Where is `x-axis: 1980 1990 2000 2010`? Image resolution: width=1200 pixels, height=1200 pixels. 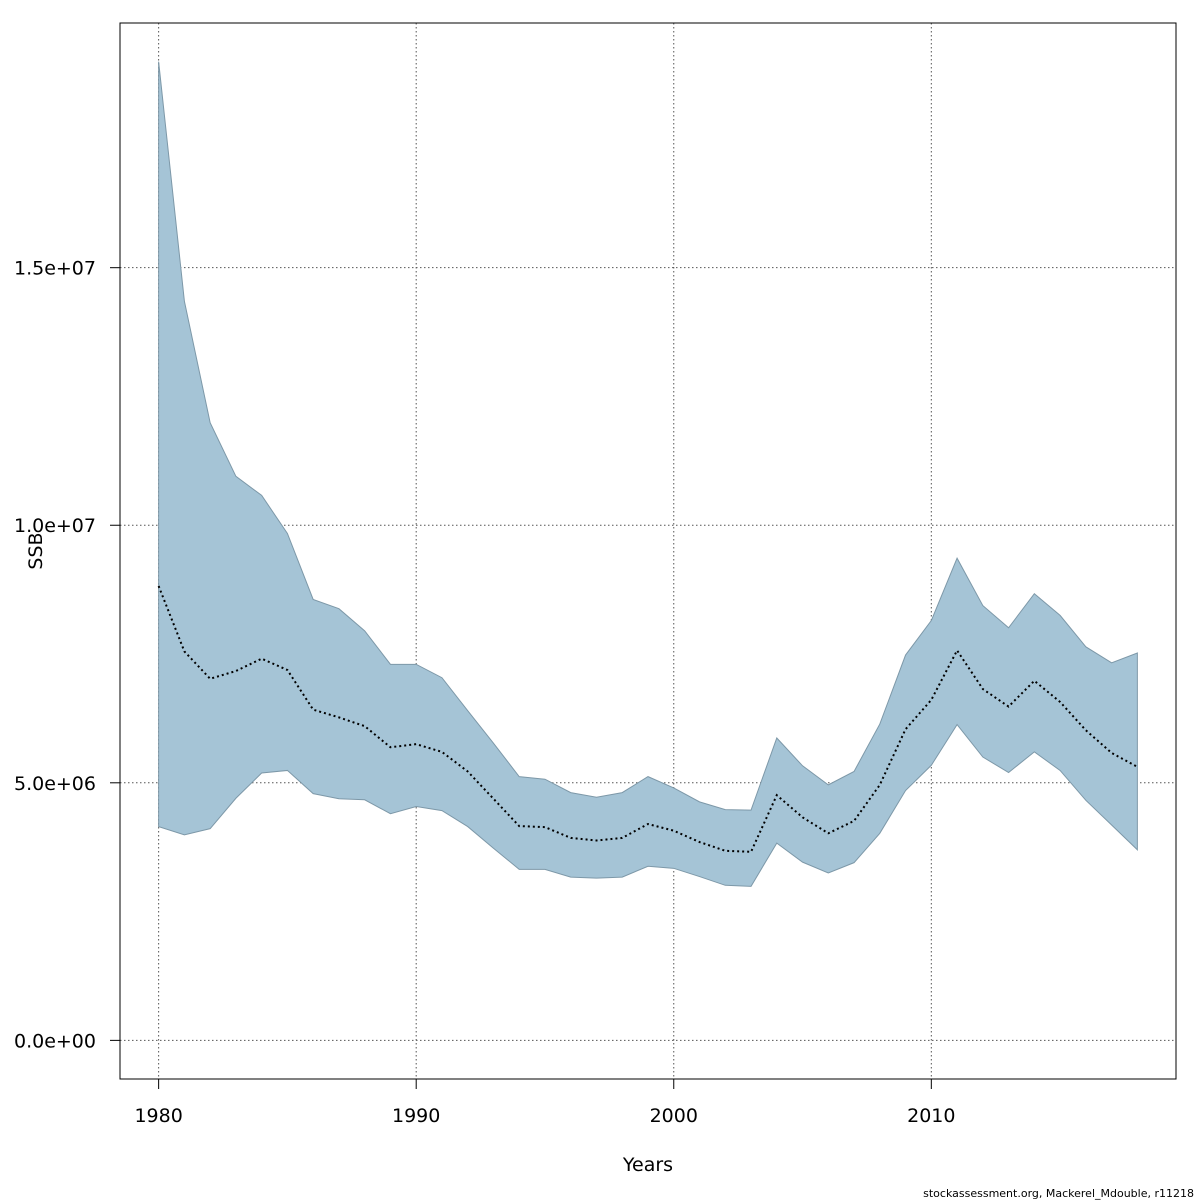 x-axis: 1980 1990 2000 2010 is located at coordinates (544, 1103).